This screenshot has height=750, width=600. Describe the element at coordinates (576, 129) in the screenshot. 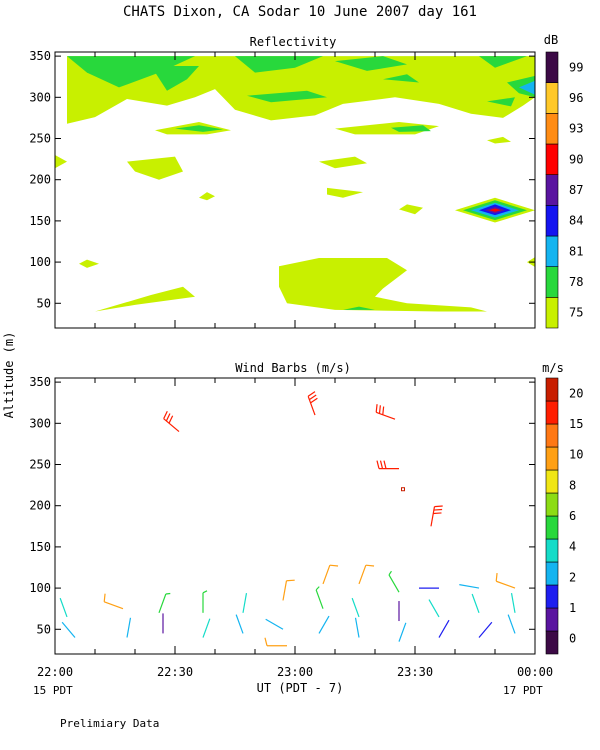

I see `reflectivity-colorbar-label: 93` at that location.